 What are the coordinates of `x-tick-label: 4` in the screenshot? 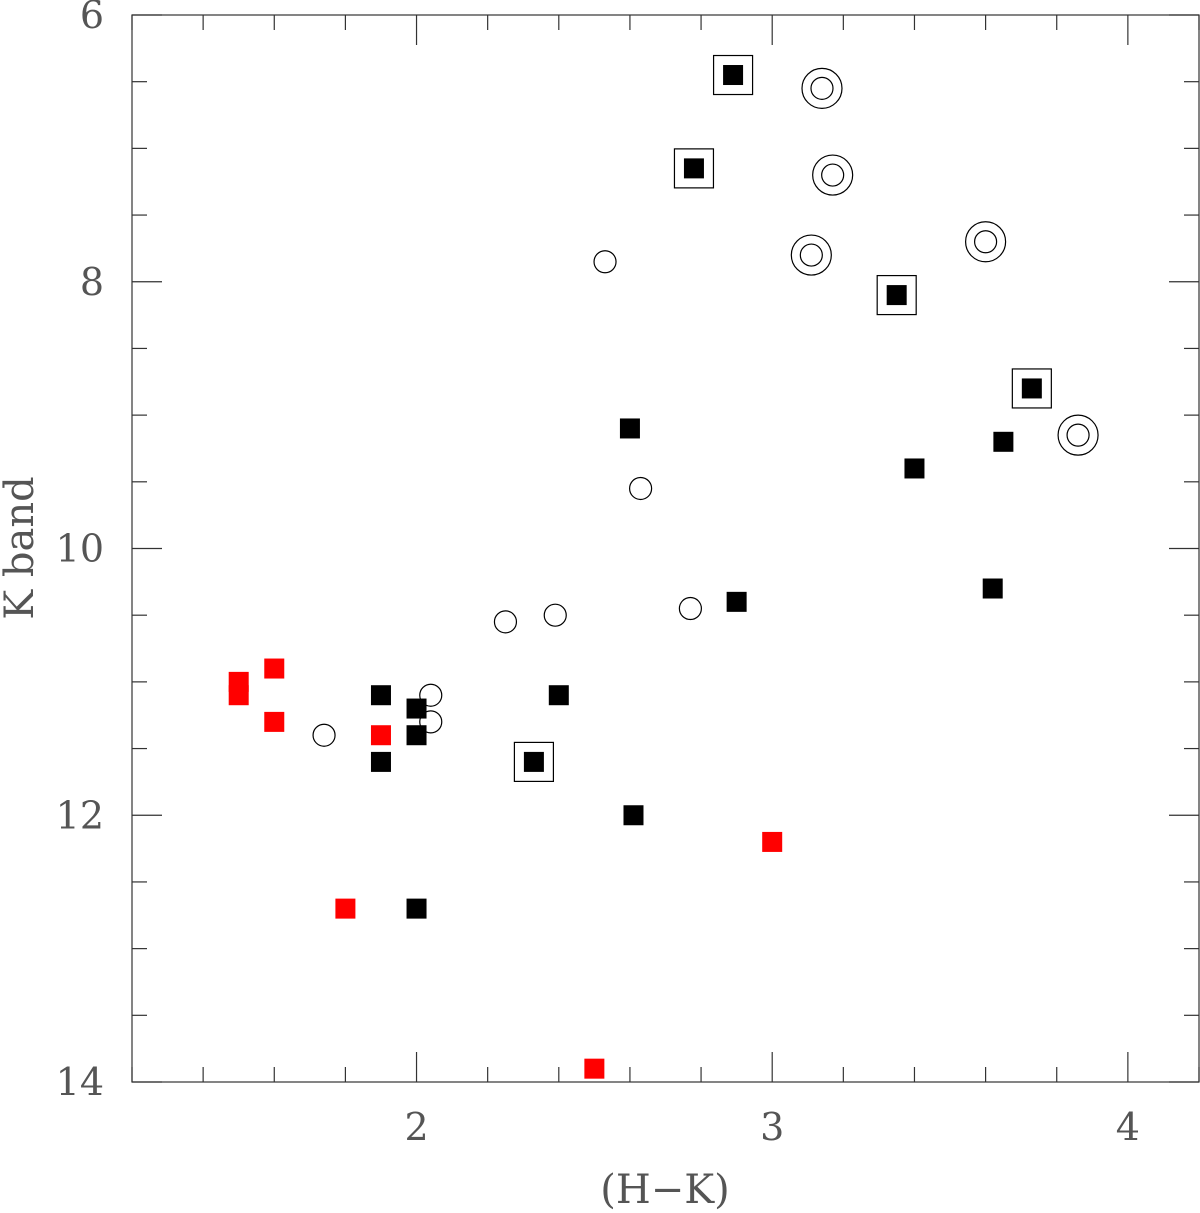 It's located at (1128, 1127).